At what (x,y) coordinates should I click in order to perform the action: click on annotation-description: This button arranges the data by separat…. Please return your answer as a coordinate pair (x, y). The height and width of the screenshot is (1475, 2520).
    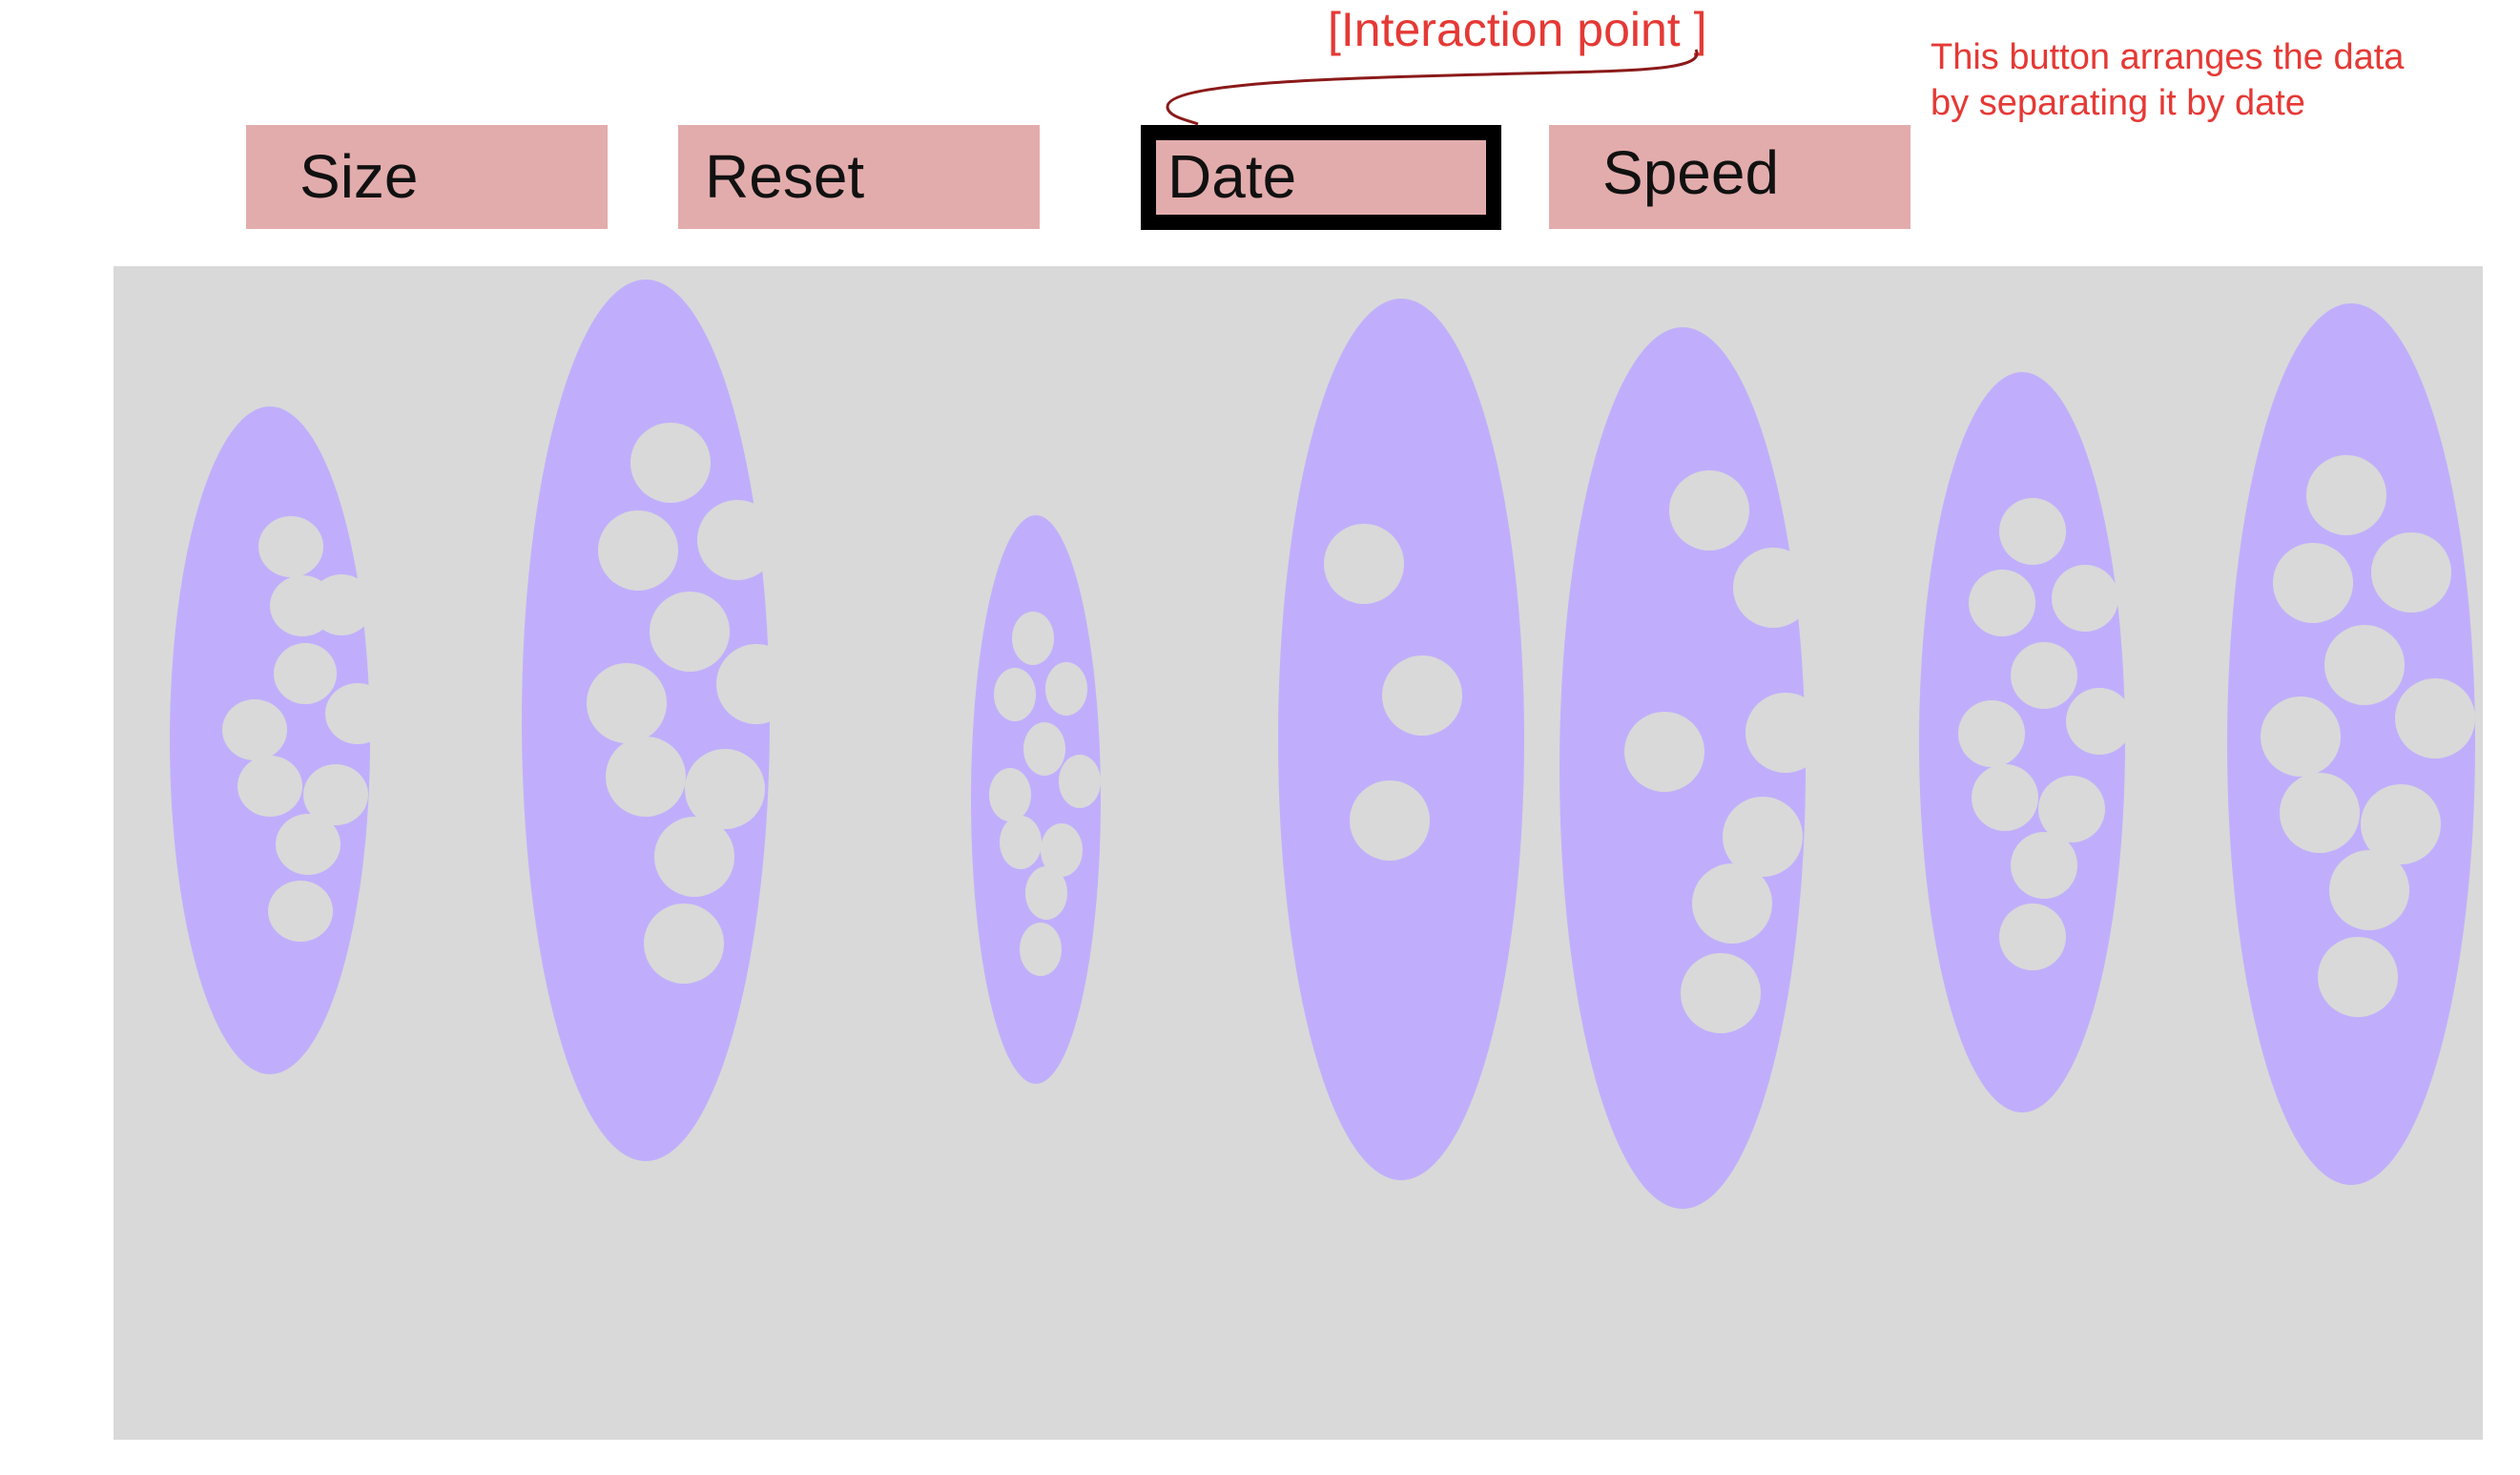
    Looking at the image, I should click on (2168, 80).